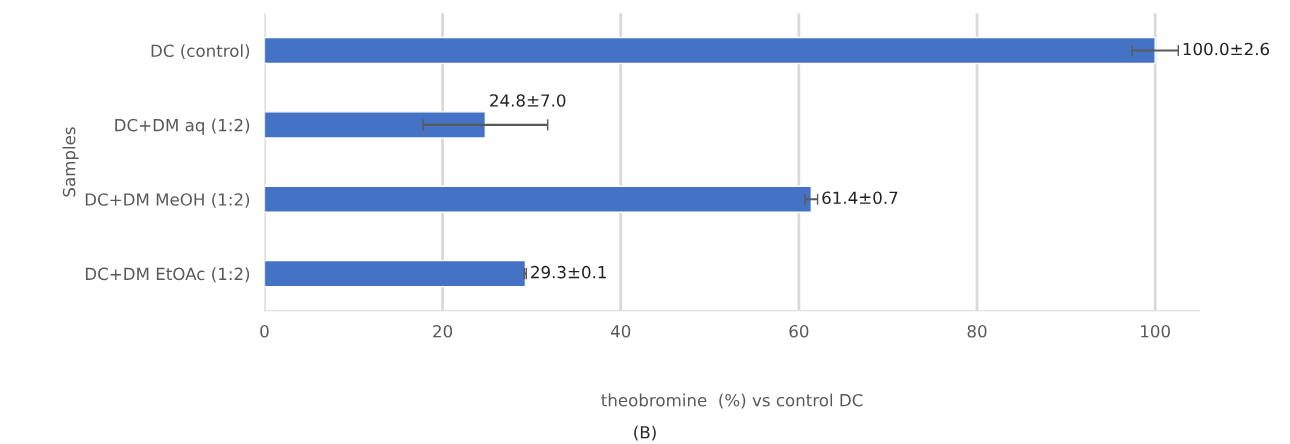  Describe the element at coordinates (200, 52) in the screenshot. I see `y-tick-label: DC (control)` at that location.